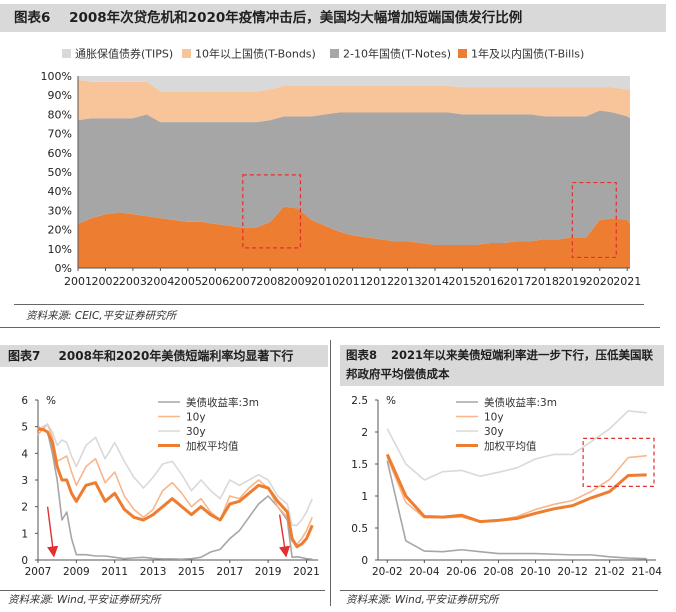 This screenshot has height=612, width=676. What do you see at coordinates (24, 401) in the screenshot?
I see `y-tick-label-6: 6` at bounding box center [24, 401].